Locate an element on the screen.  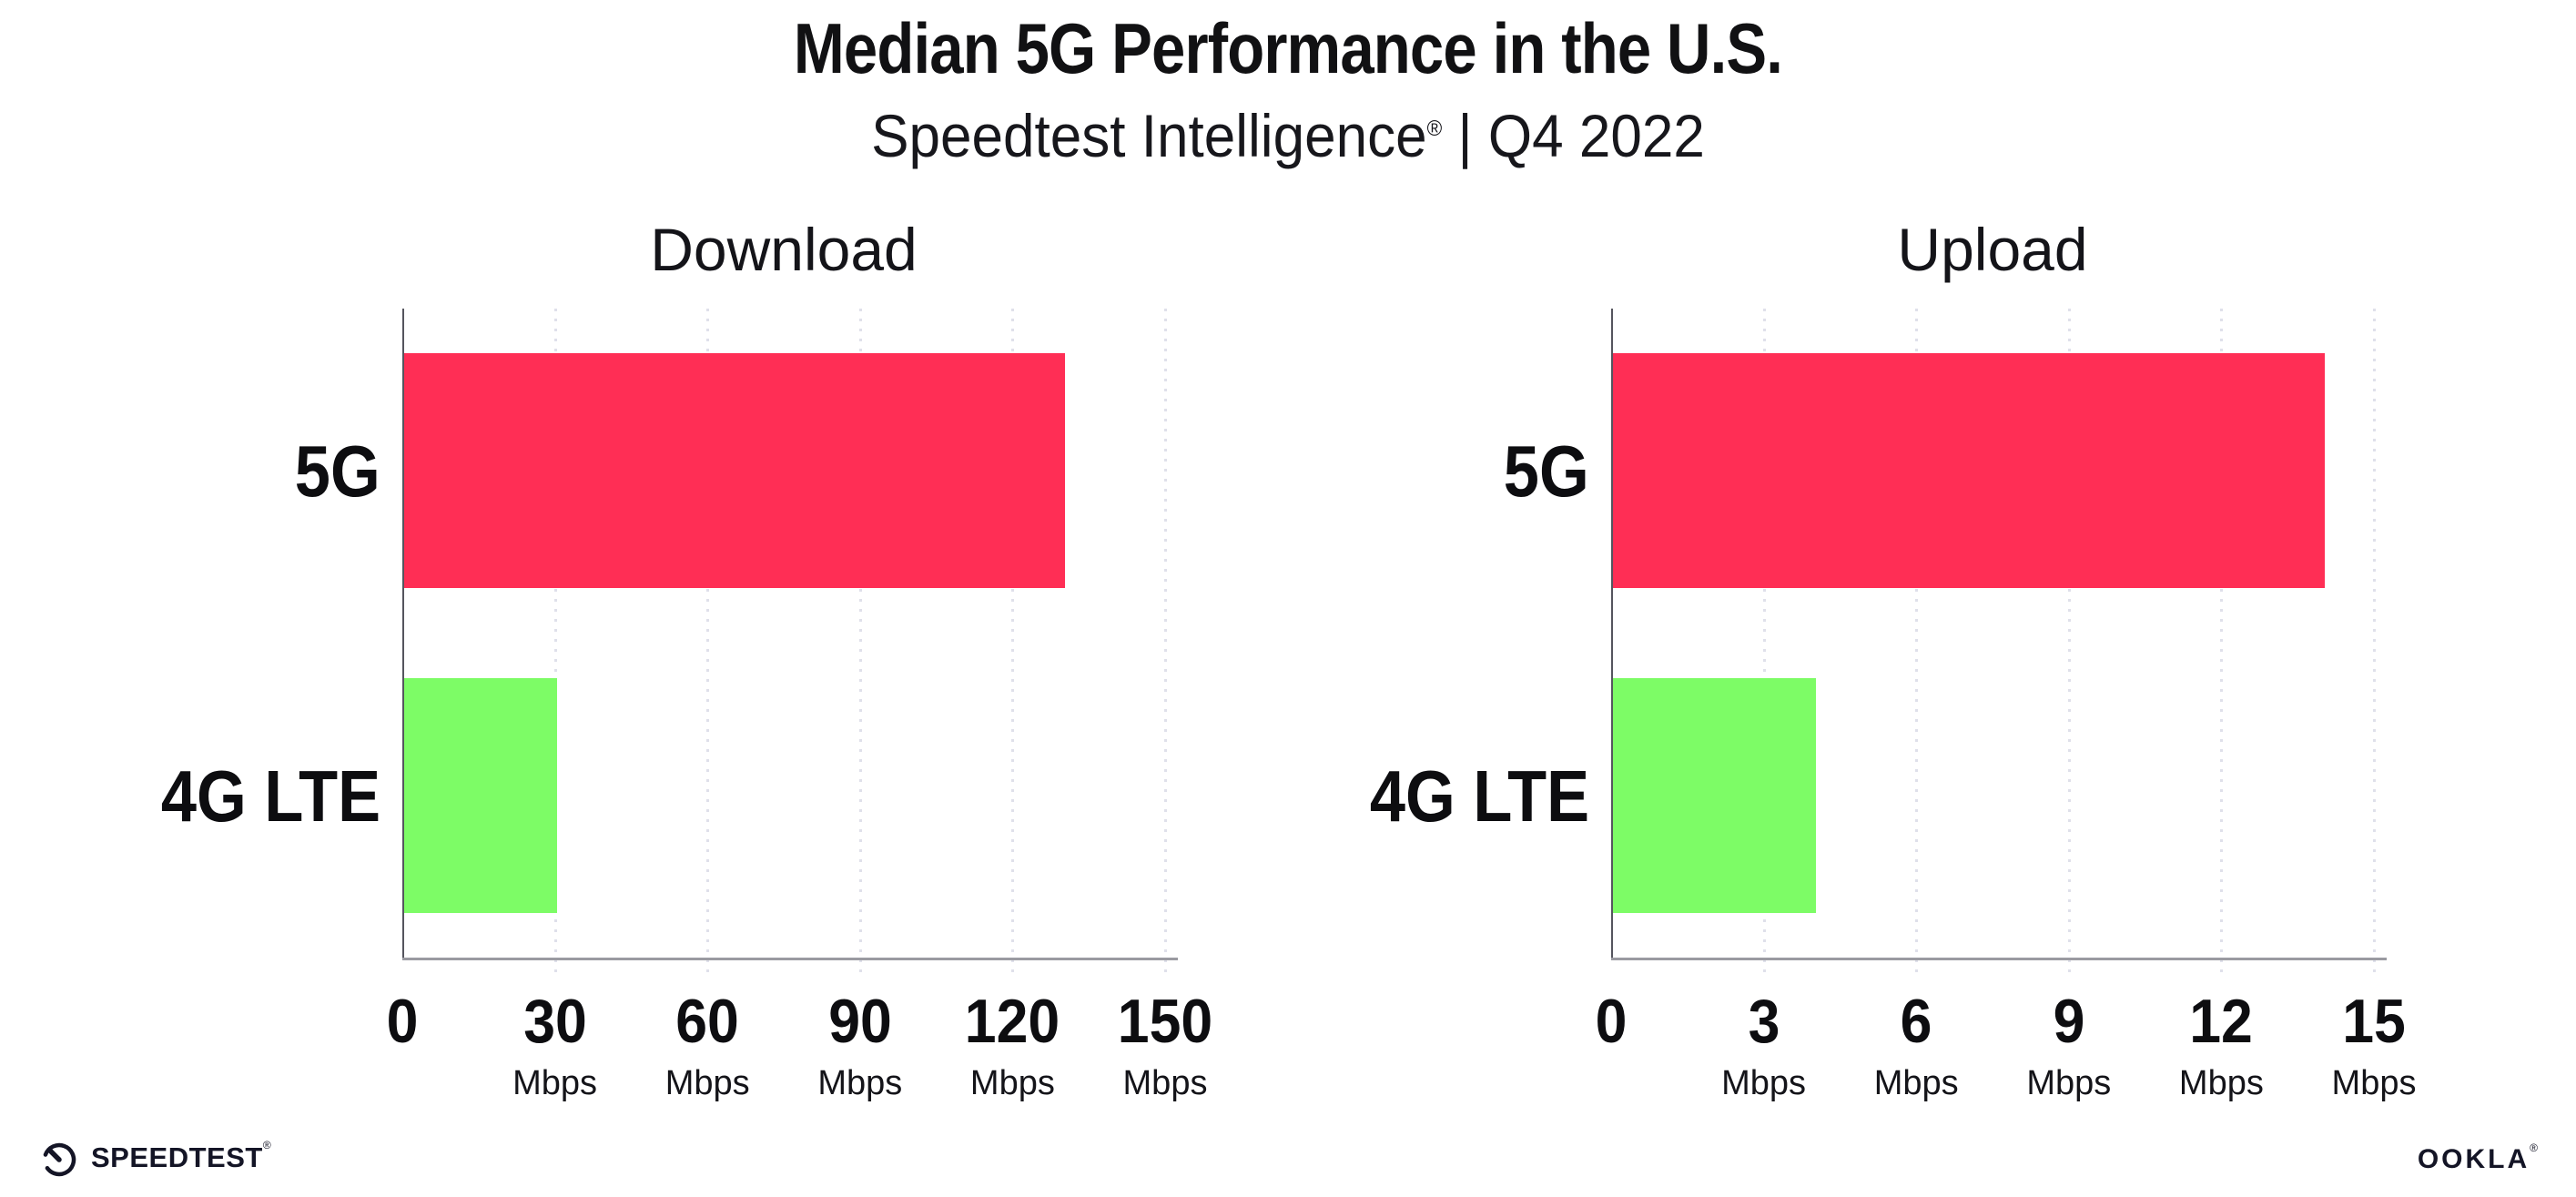
speedtest-registered-mark: ® is located at coordinates (266, 1145).